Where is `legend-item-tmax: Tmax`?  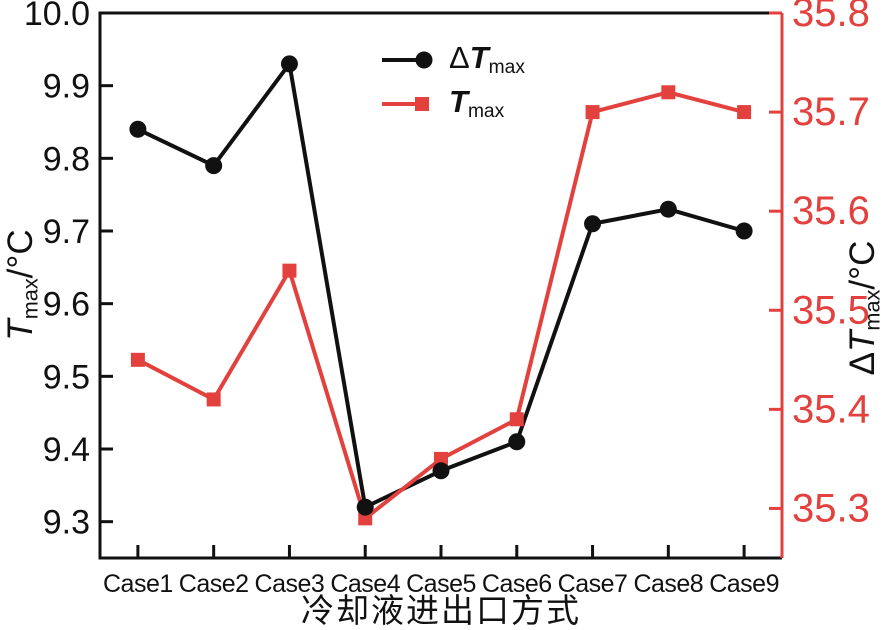
legend-item-tmax: Tmax is located at coordinates (453, 104).